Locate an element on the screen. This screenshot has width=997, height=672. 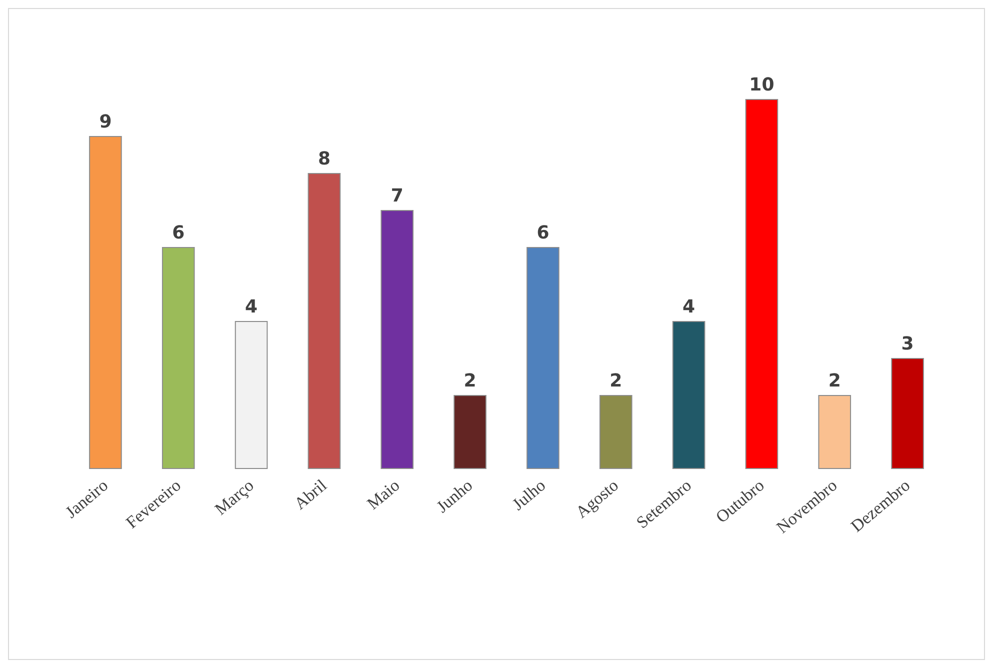
x-tick-label: Julho is located at coordinates (529, 495).